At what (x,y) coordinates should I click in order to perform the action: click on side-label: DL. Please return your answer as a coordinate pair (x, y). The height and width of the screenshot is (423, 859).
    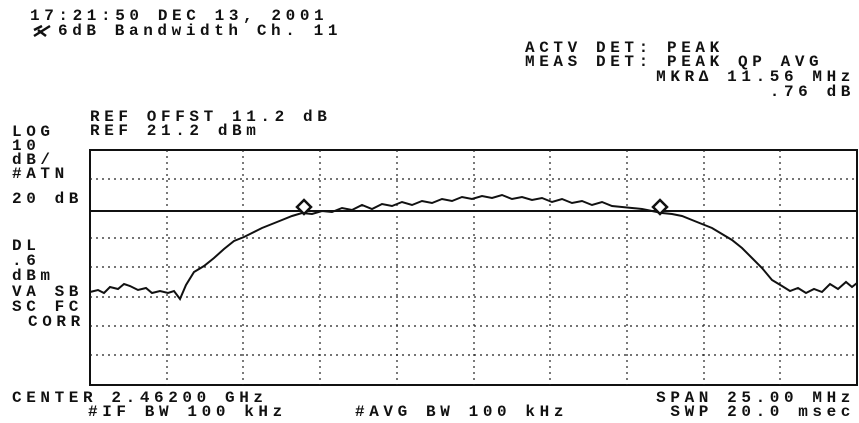
    Looking at the image, I should click on (26, 246).